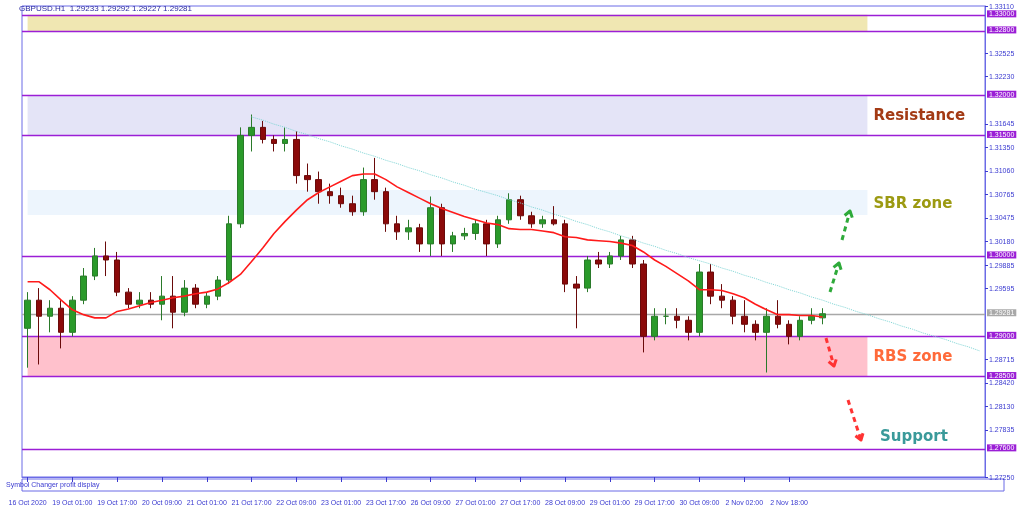 This screenshot has height=511, width=1024. I want to click on band-label: SBR zone, so click(913, 202).